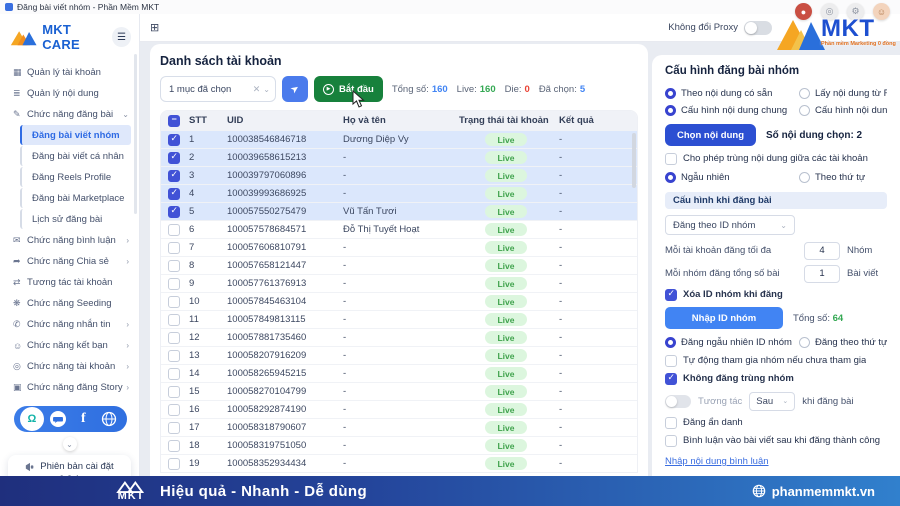 This screenshot has width=900, height=506. Describe the element at coordinates (399, 247) in the screenshot. I see `table-row: 7 100057606810791 - Live -` at that location.